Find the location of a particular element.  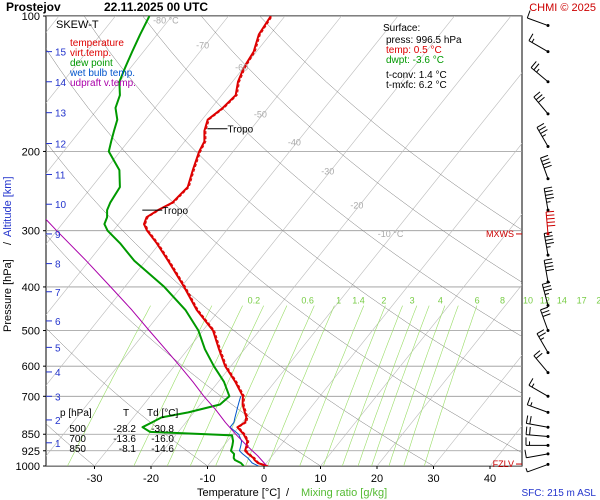

table-header-p: p [hPa] is located at coordinates (76, 413).